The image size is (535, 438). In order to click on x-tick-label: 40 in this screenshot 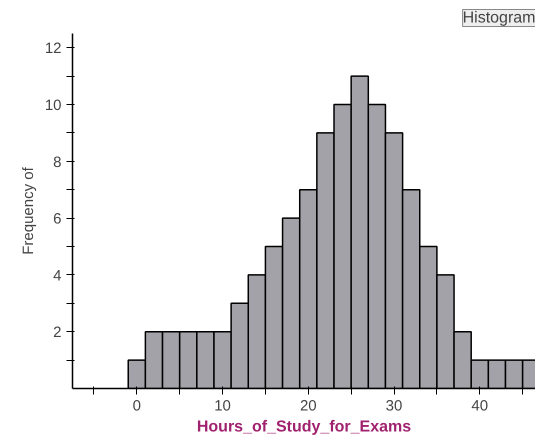, I will do `click(479, 406)`.